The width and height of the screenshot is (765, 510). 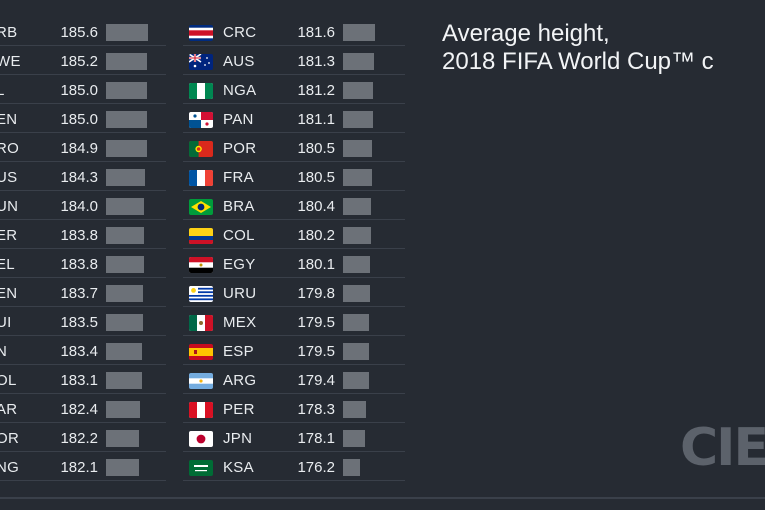 What do you see at coordinates (201, 33) in the screenshot?
I see `costa-rica-flag-icon` at bounding box center [201, 33].